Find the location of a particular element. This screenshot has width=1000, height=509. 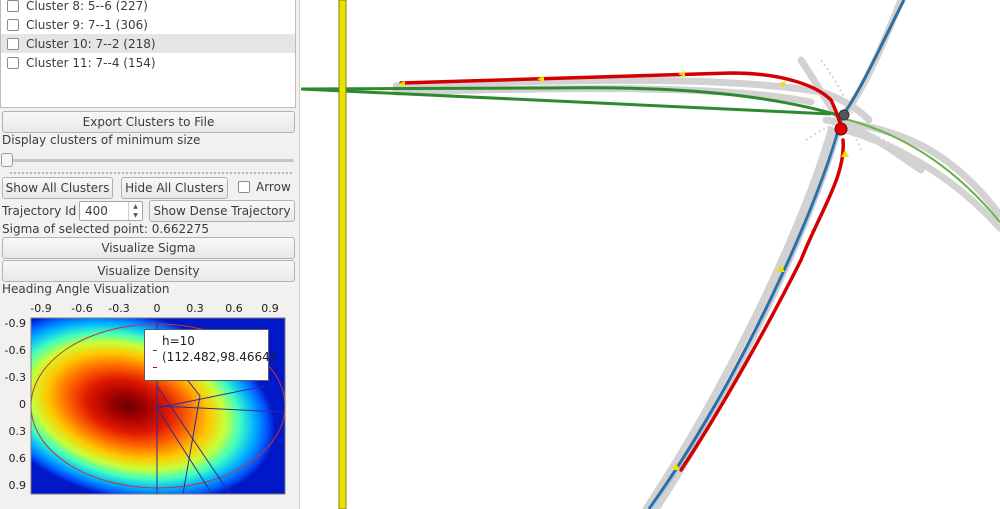

tooltip-heading: h=10 is located at coordinates (178, 341).